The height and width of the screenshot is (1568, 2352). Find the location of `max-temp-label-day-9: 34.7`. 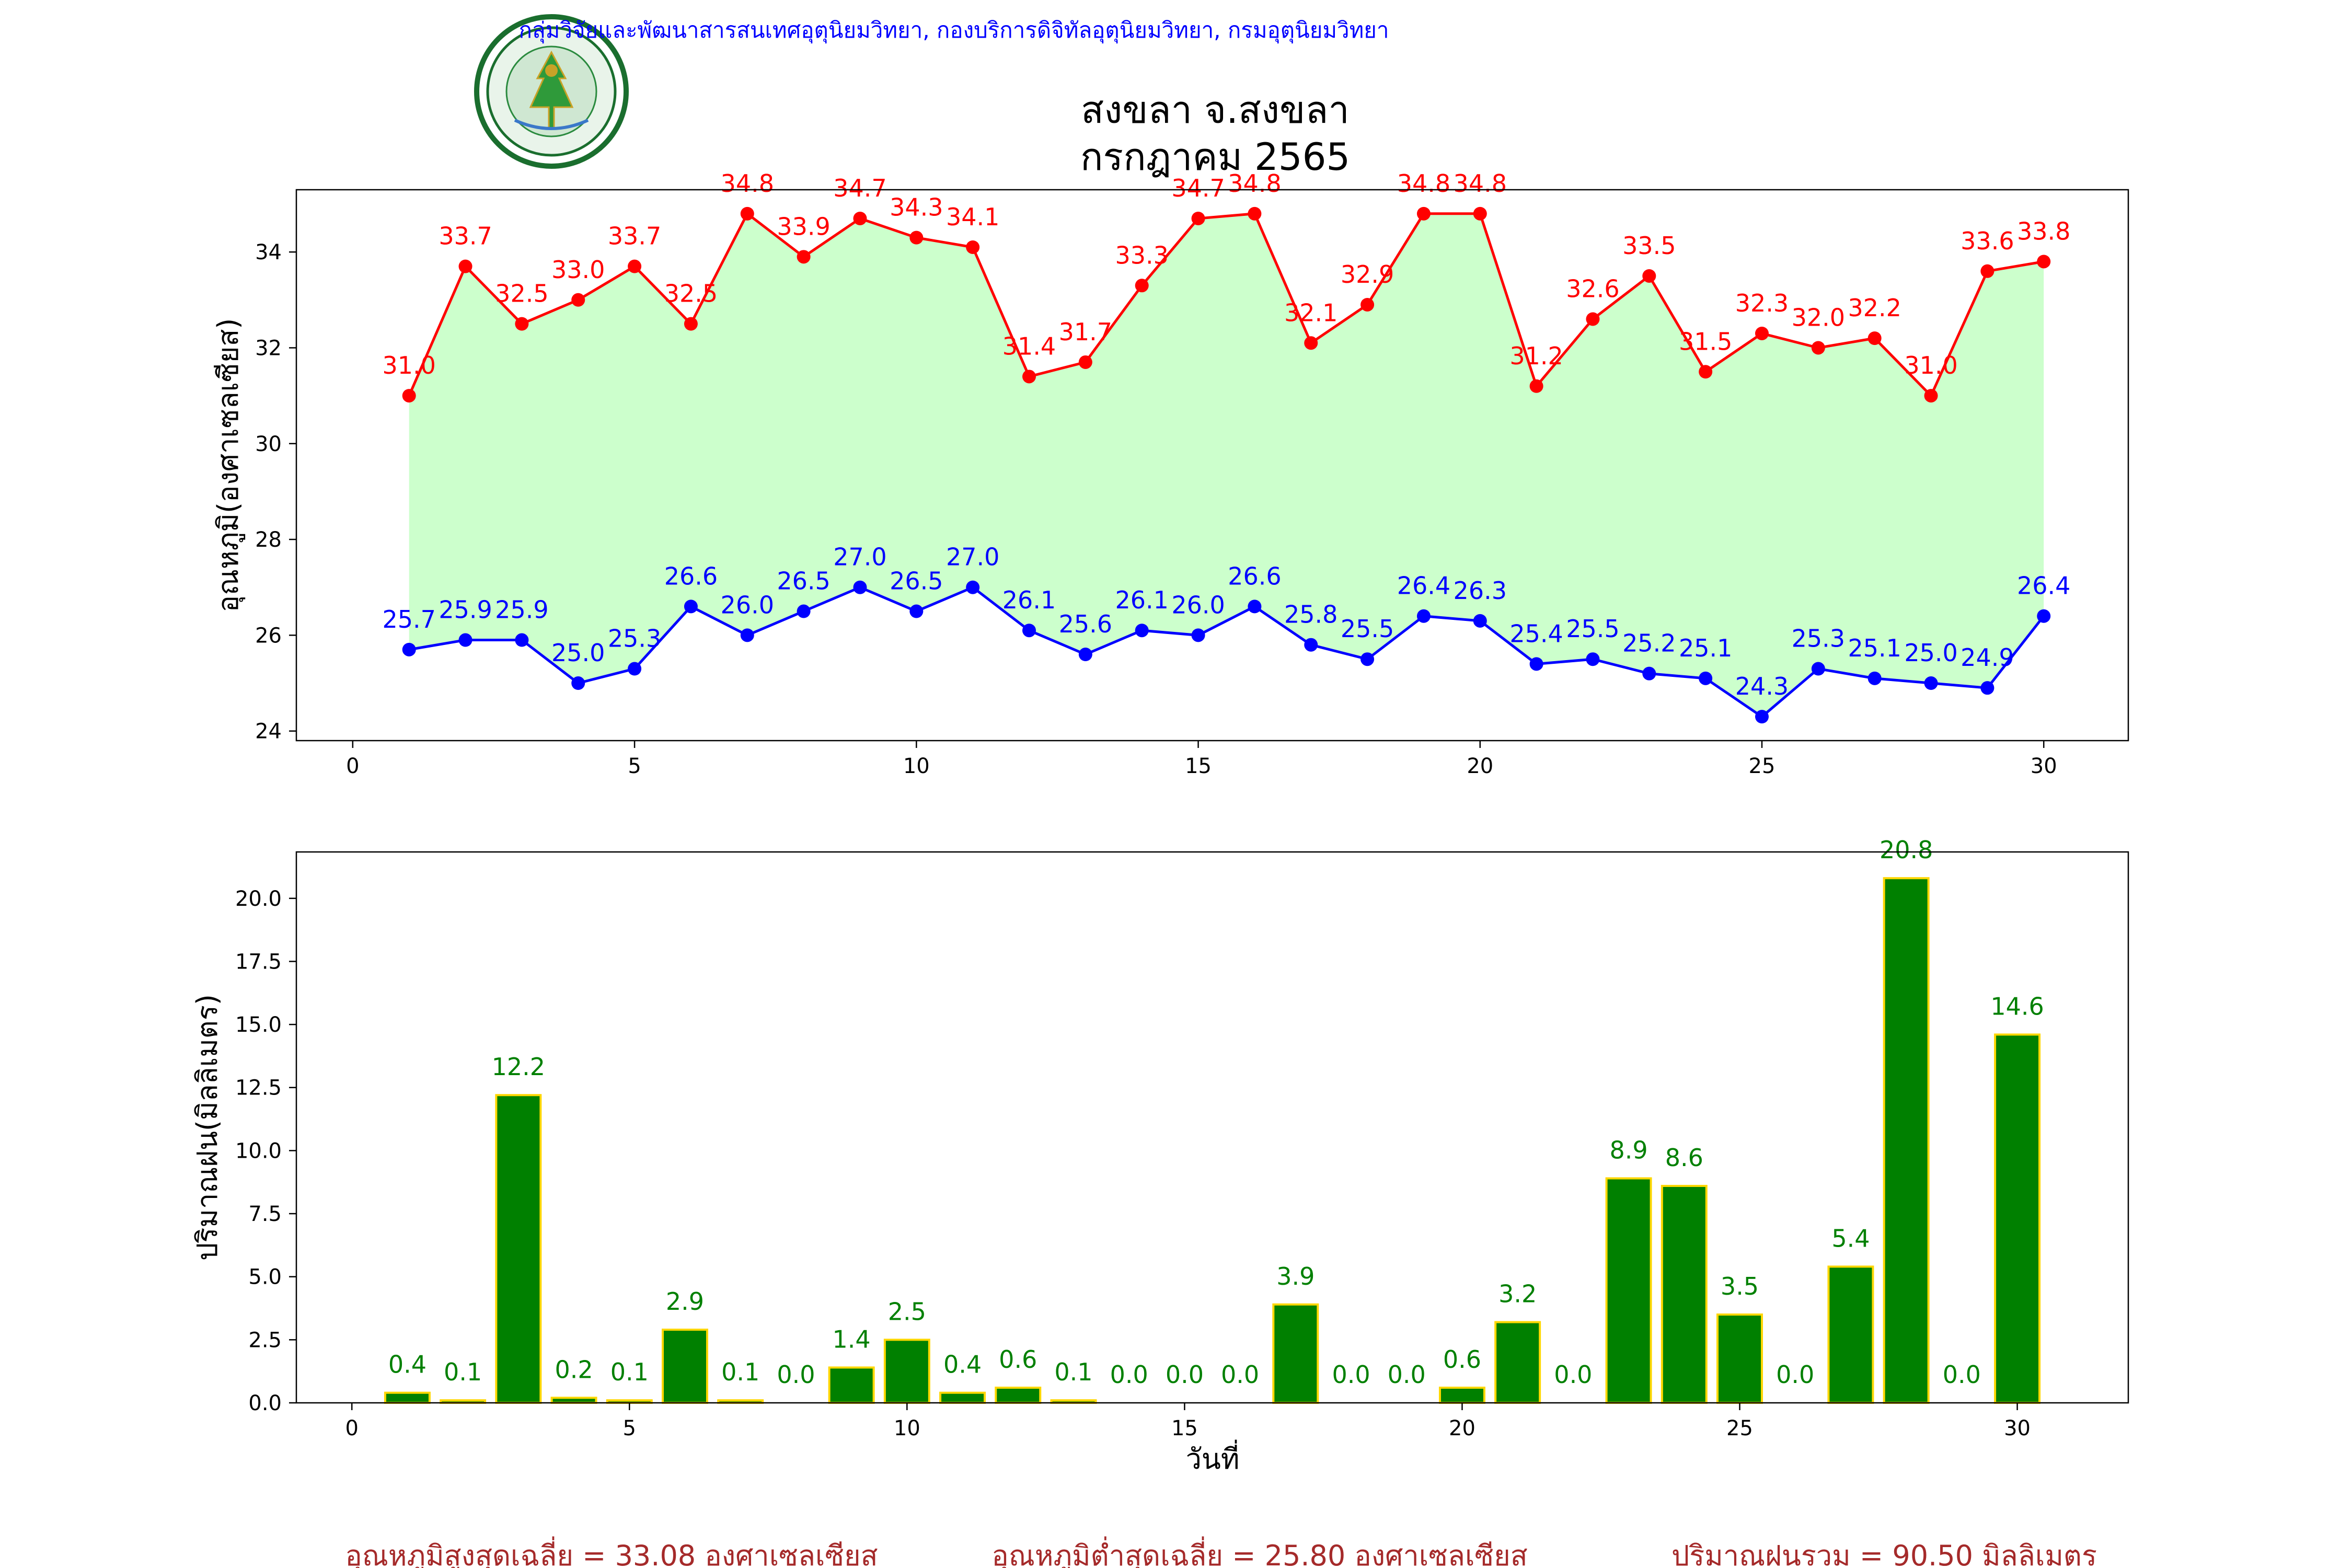

max-temp-label-day-9: 34.7 is located at coordinates (859, 188).